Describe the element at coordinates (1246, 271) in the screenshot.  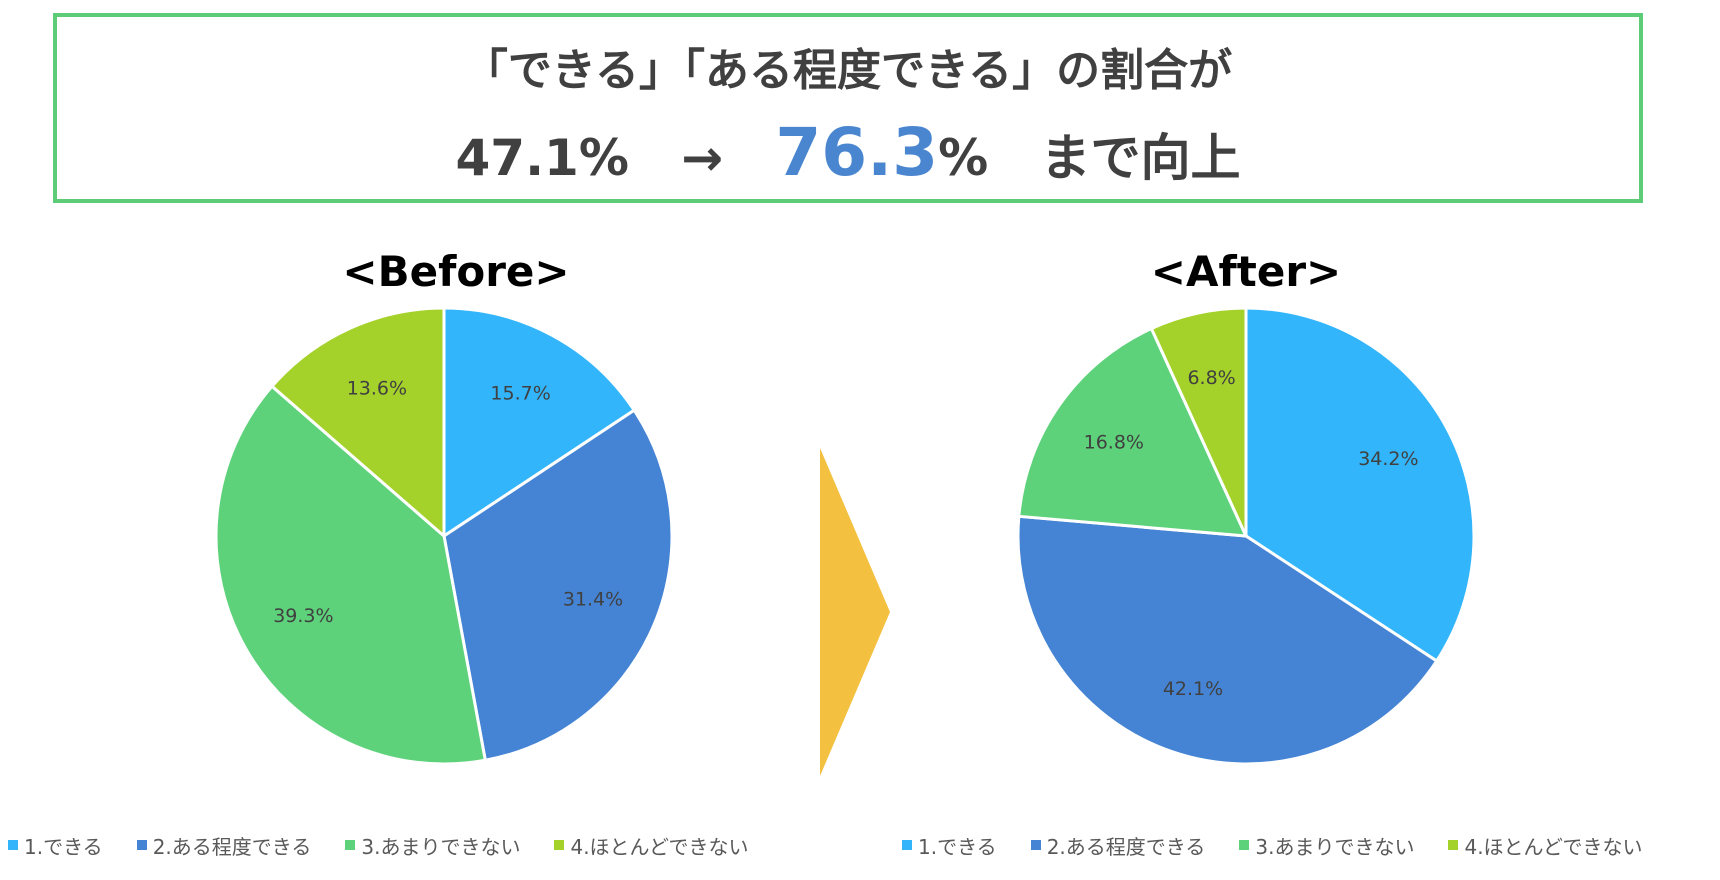
I see `after-chart-title: <After>` at that location.